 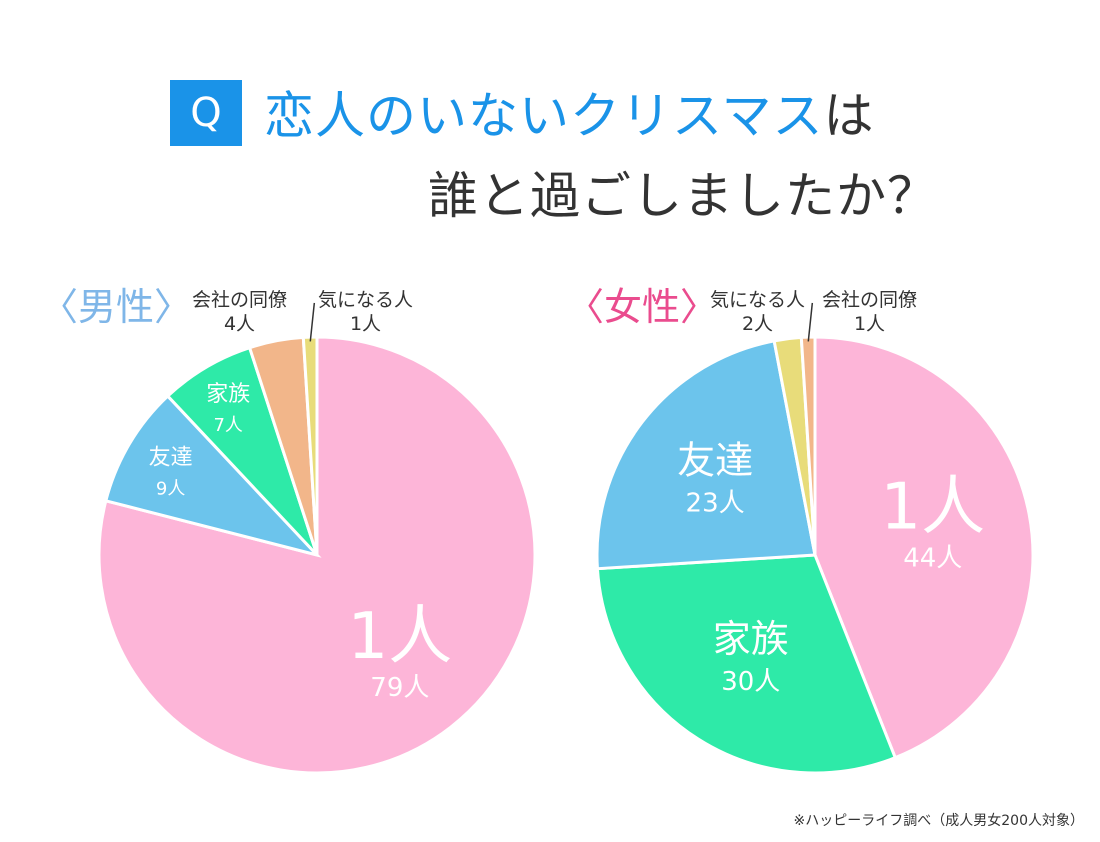 What do you see at coordinates (206, 113) in the screenshot?
I see `question-badge: Q` at bounding box center [206, 113].